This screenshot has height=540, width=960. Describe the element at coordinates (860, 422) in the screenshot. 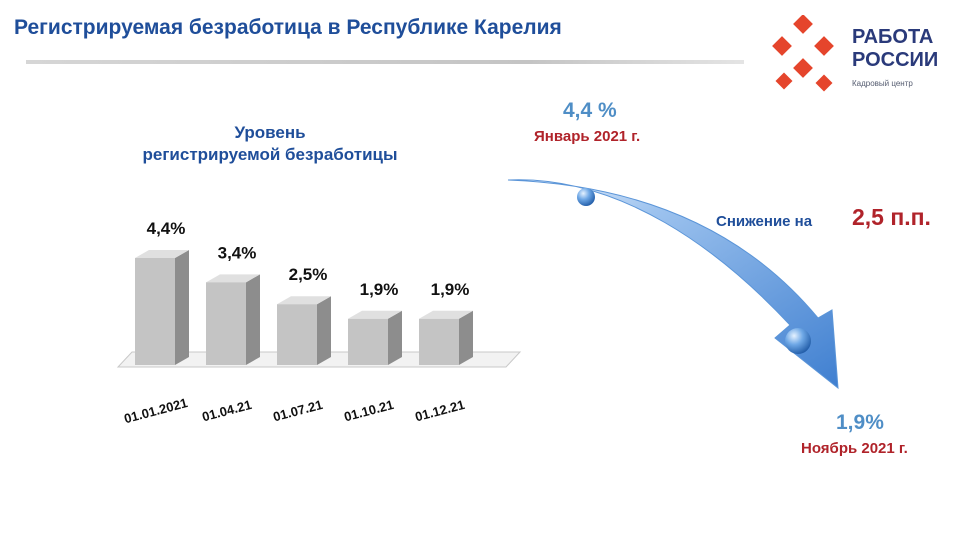

I see `trend-end-value: 1,9%` at that location.